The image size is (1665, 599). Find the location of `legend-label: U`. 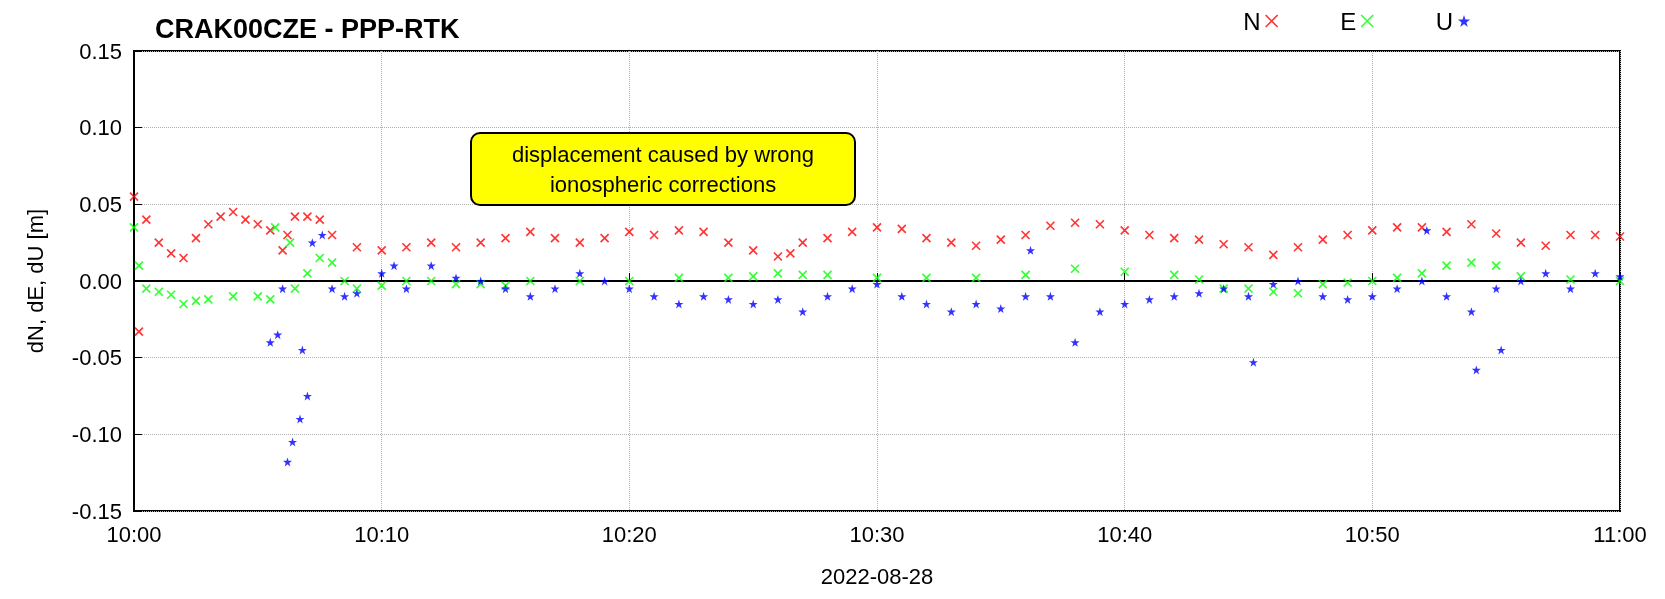

legend-label: U is located at coordinates (1444, 21).